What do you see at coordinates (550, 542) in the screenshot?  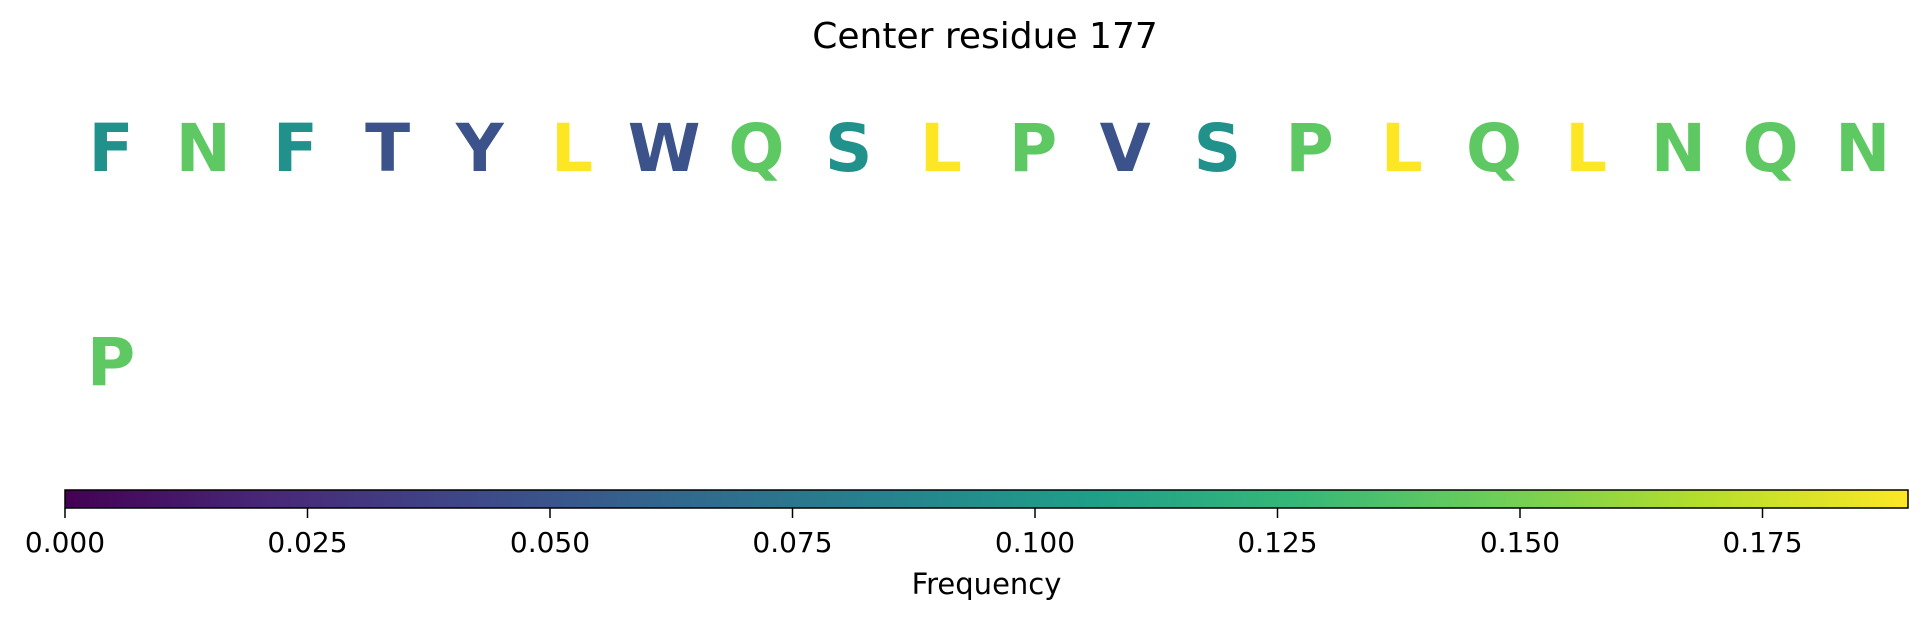 I see `colorbar-tick-label: 0.050` at bounding box center [550, 542].